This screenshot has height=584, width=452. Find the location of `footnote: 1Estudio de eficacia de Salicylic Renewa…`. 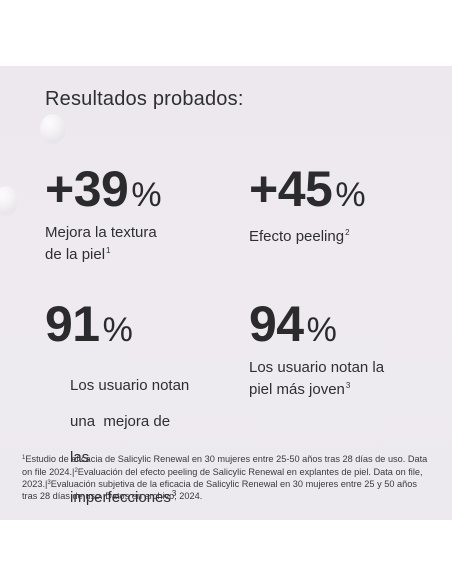

footnote: 1Estudio de eficacia de Salicylic Renewa… is located at coordinates (225, 477).